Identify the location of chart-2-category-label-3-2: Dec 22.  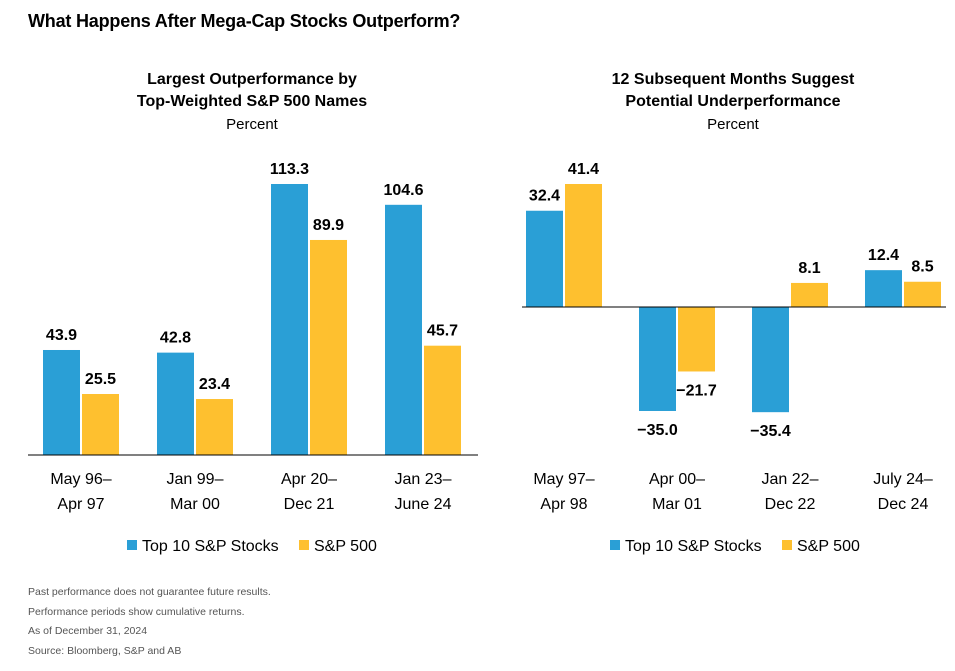
(790, 504).